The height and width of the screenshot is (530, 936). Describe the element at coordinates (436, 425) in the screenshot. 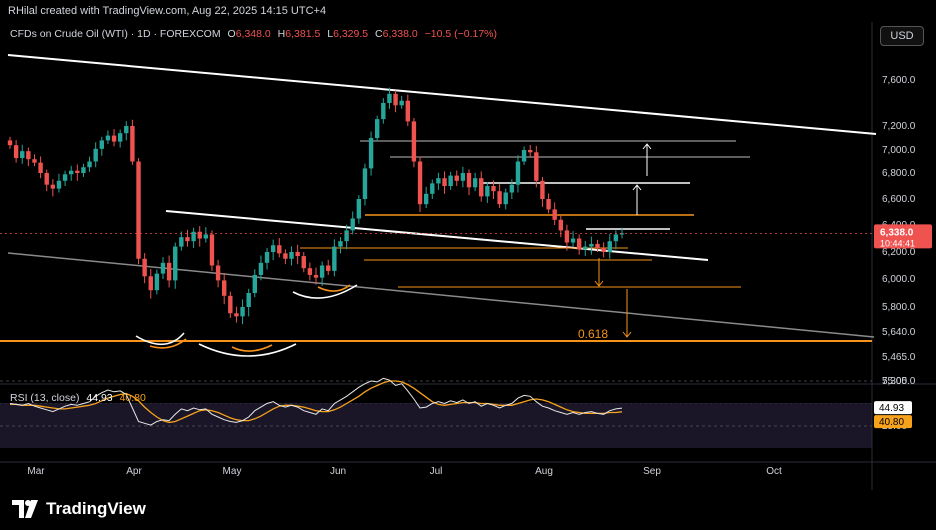

I see `rsi-band` at that location.